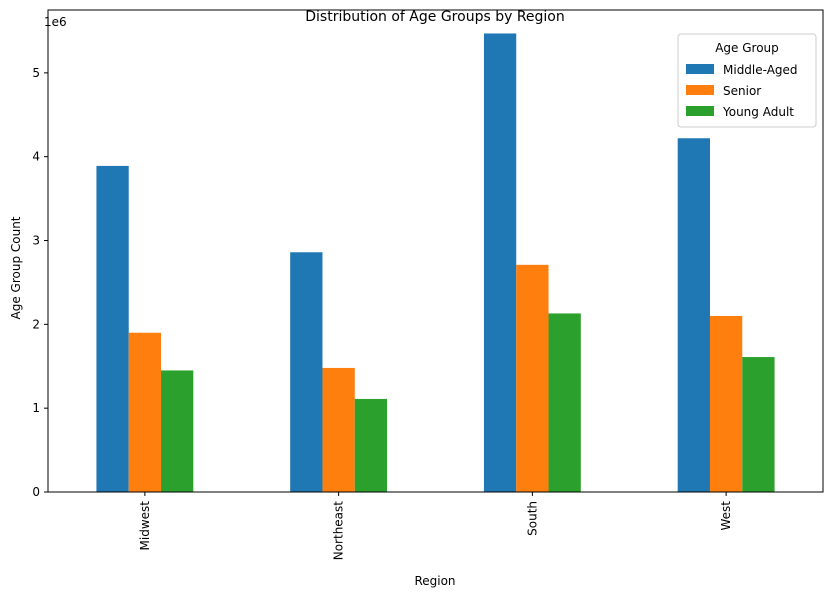 Image resolution: width=833 pixels, height=604 pixels. Describe the element at coordinates (36, 408) in the screenshot. I see `y-tick-label: 1` at that location.